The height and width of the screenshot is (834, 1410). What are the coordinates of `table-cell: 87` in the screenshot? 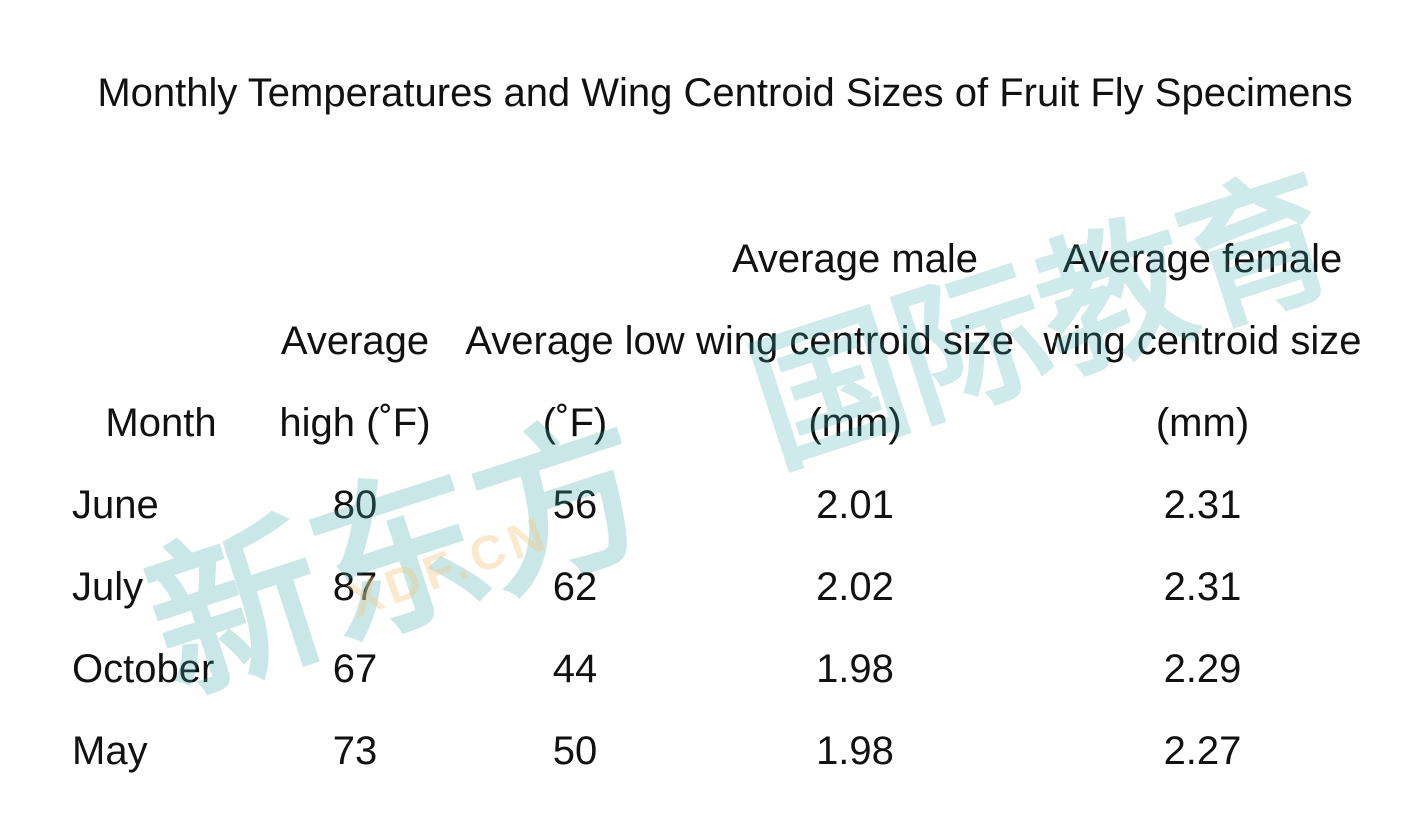 It's located at (355, 587).